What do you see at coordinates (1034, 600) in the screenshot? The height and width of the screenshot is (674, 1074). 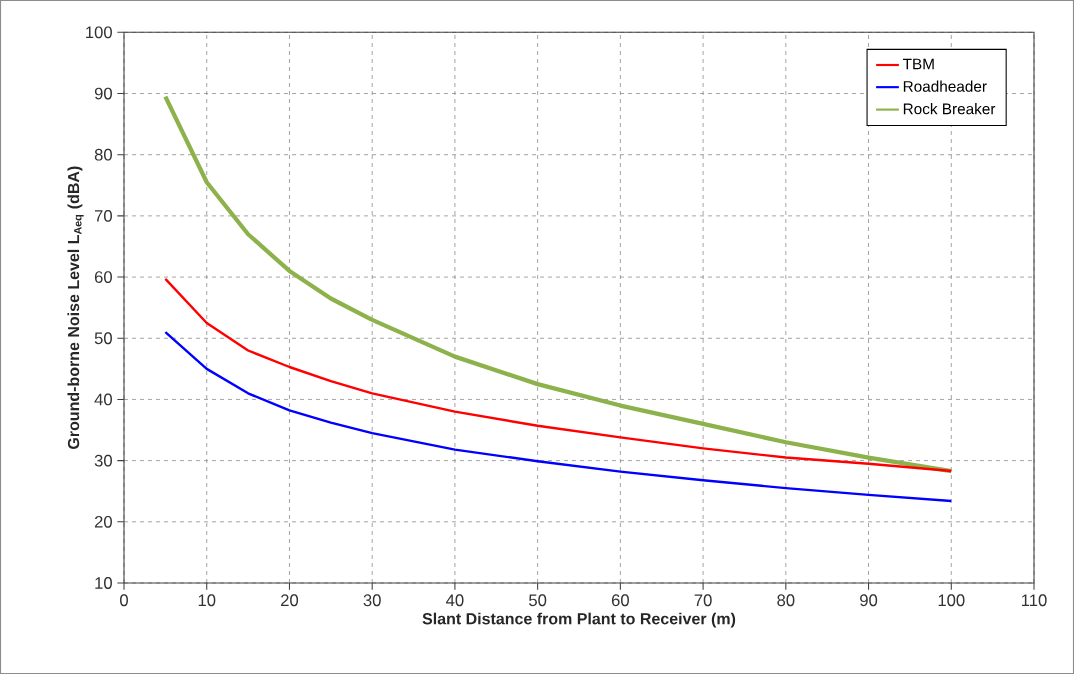 I see `x-tick-label: 110` at bounding box center [1034, 600].